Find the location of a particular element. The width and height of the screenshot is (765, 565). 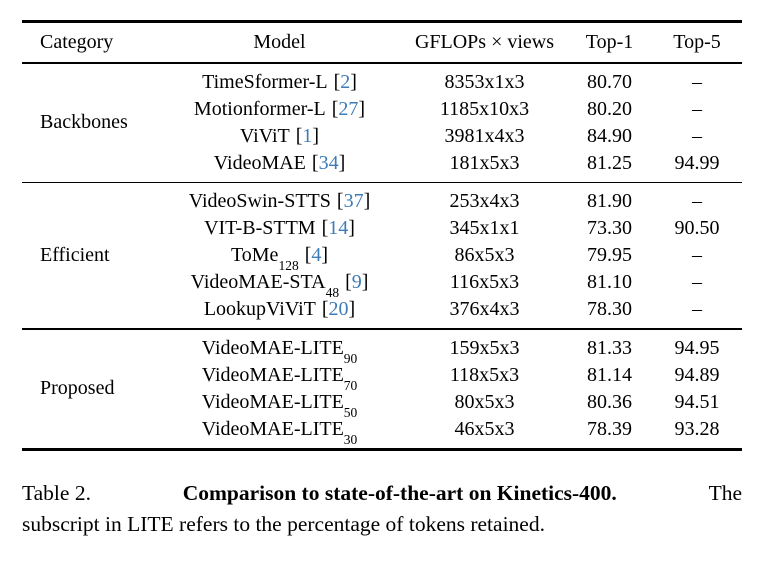

gflops-cell: 159x5x3 is located at coordinates (484, 347).